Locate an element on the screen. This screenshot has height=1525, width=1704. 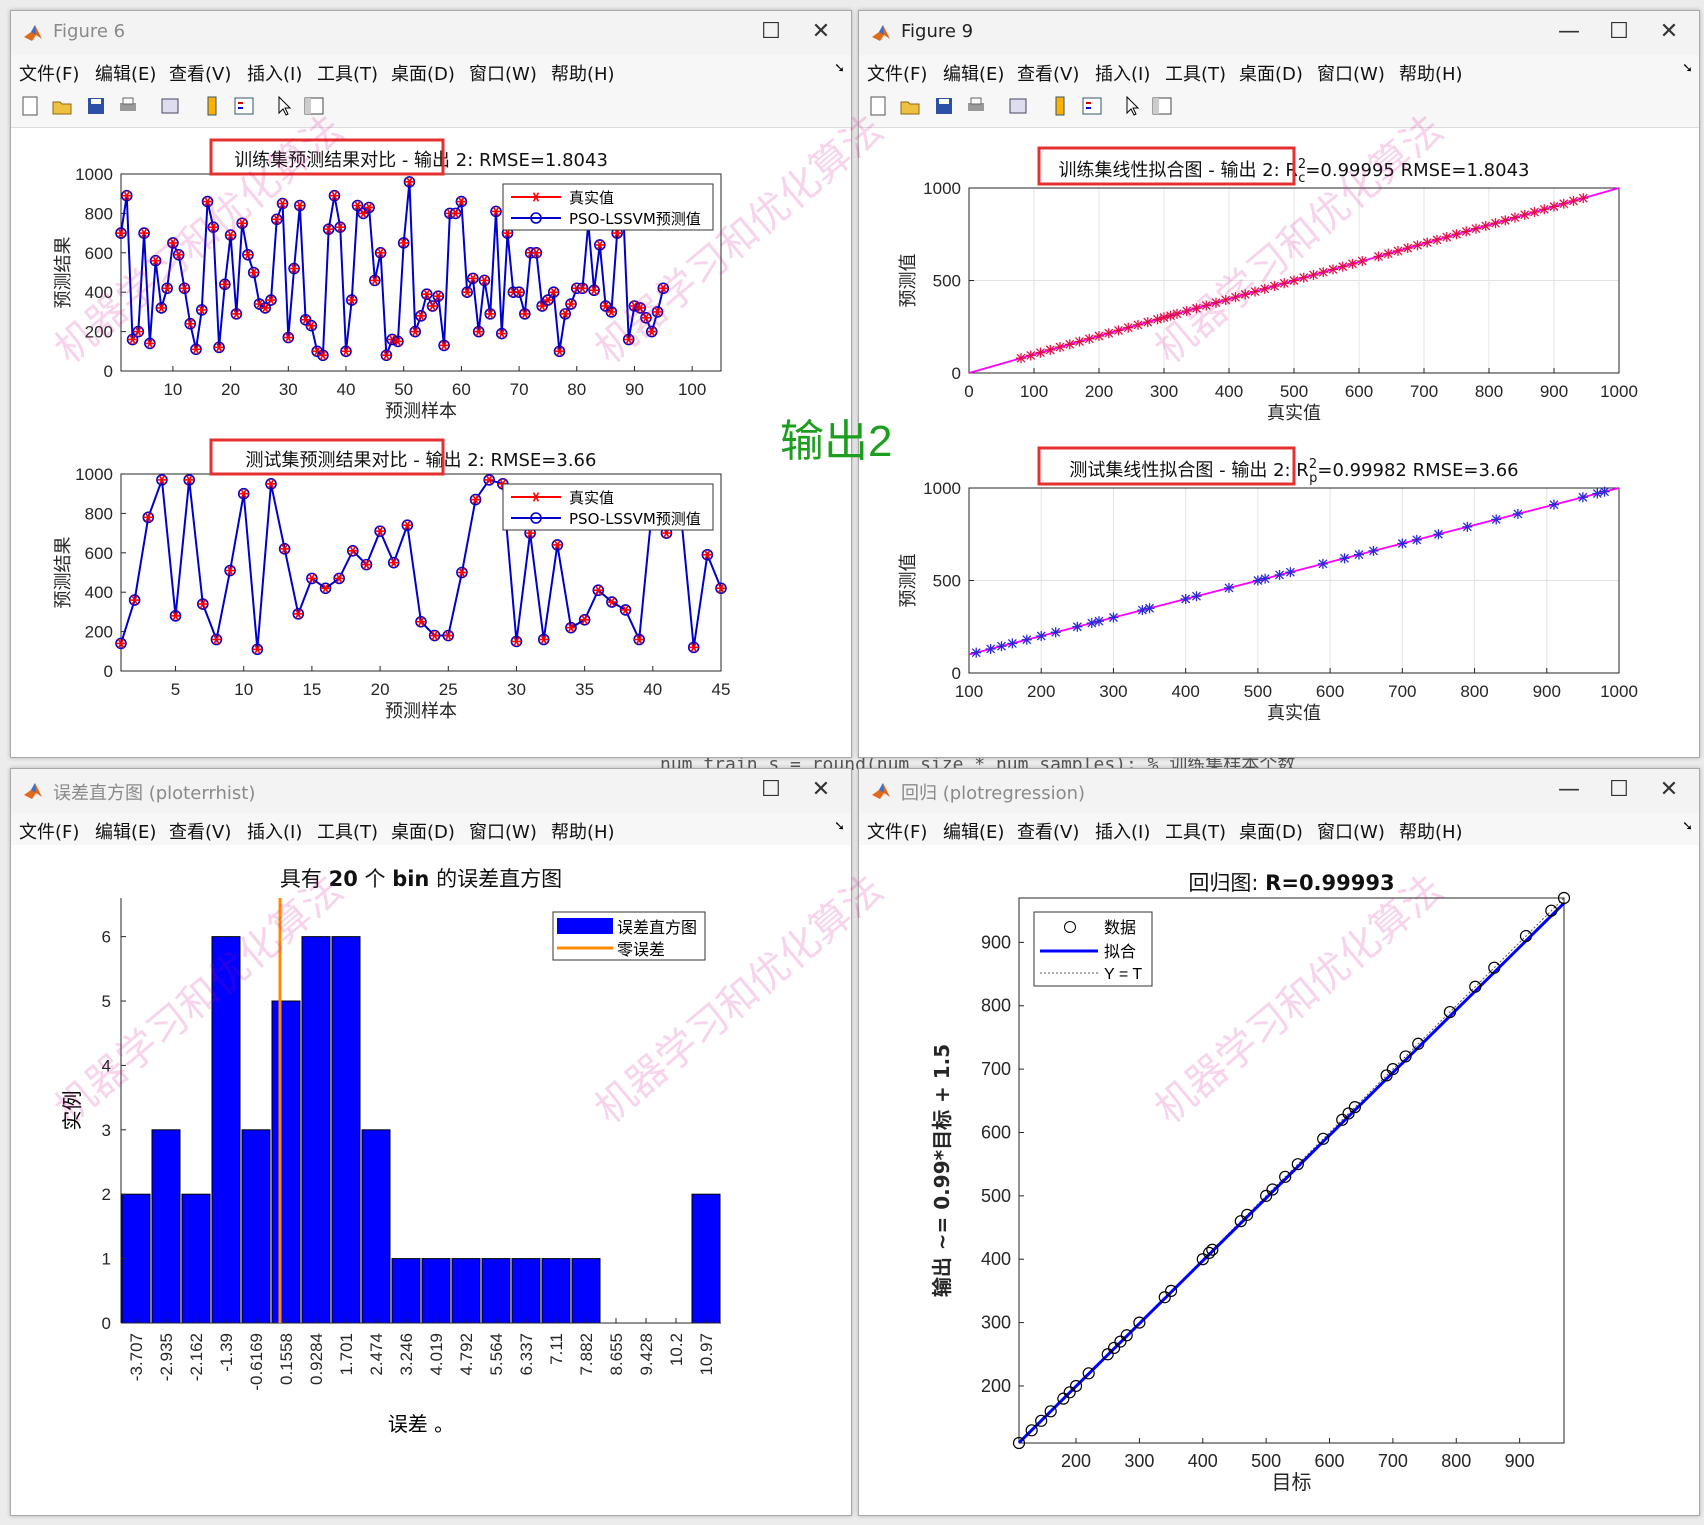
x-tick-label: 4.792 is located at coordinates (466, 1354).